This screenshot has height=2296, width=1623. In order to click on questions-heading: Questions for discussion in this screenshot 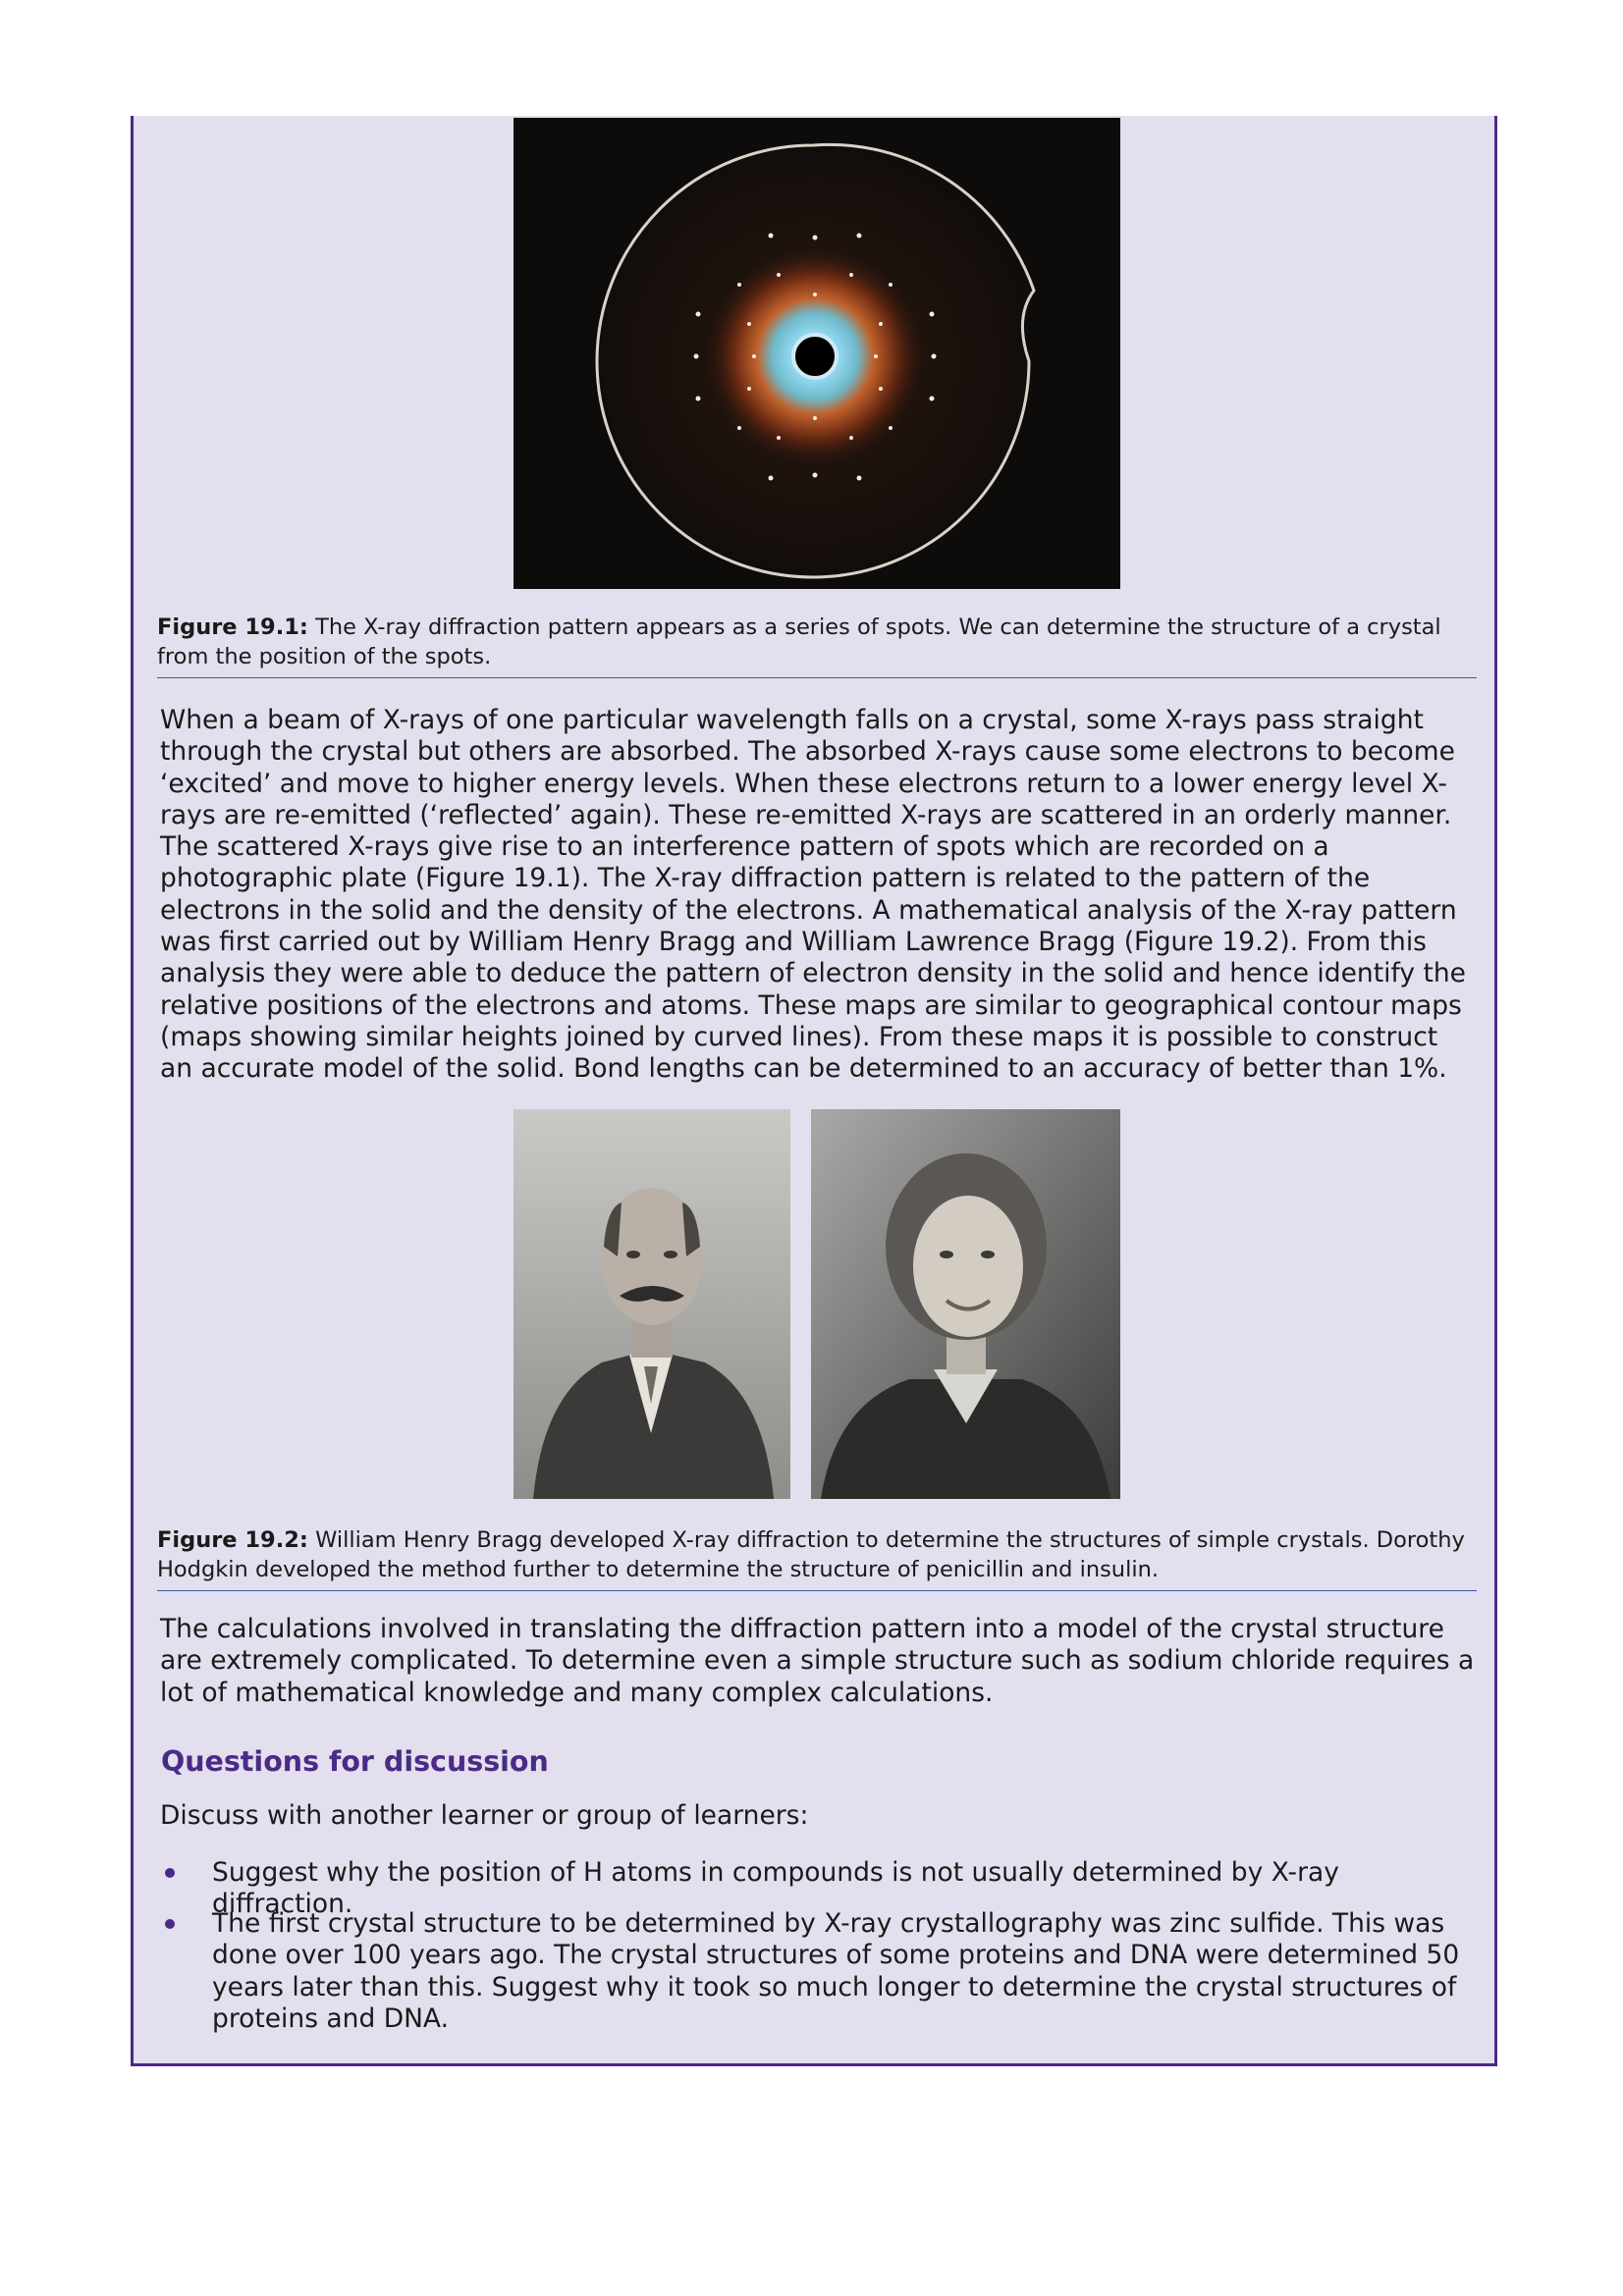, I will do `click(355, 1761)`.